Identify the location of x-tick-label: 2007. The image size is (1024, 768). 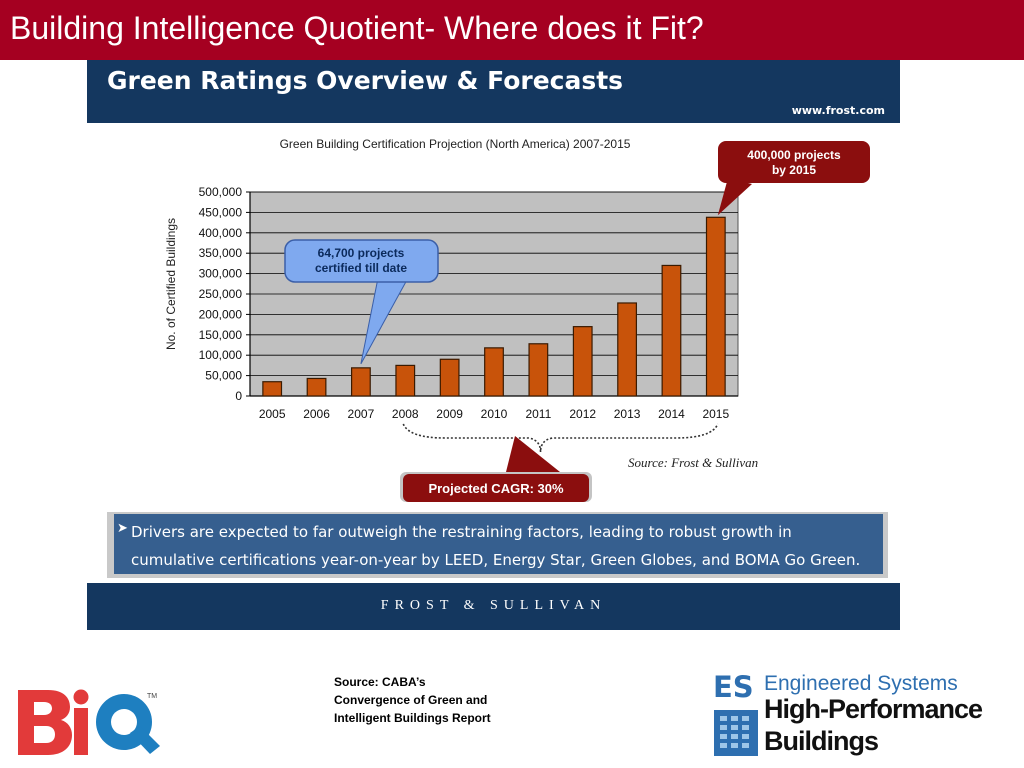
(361, 414).